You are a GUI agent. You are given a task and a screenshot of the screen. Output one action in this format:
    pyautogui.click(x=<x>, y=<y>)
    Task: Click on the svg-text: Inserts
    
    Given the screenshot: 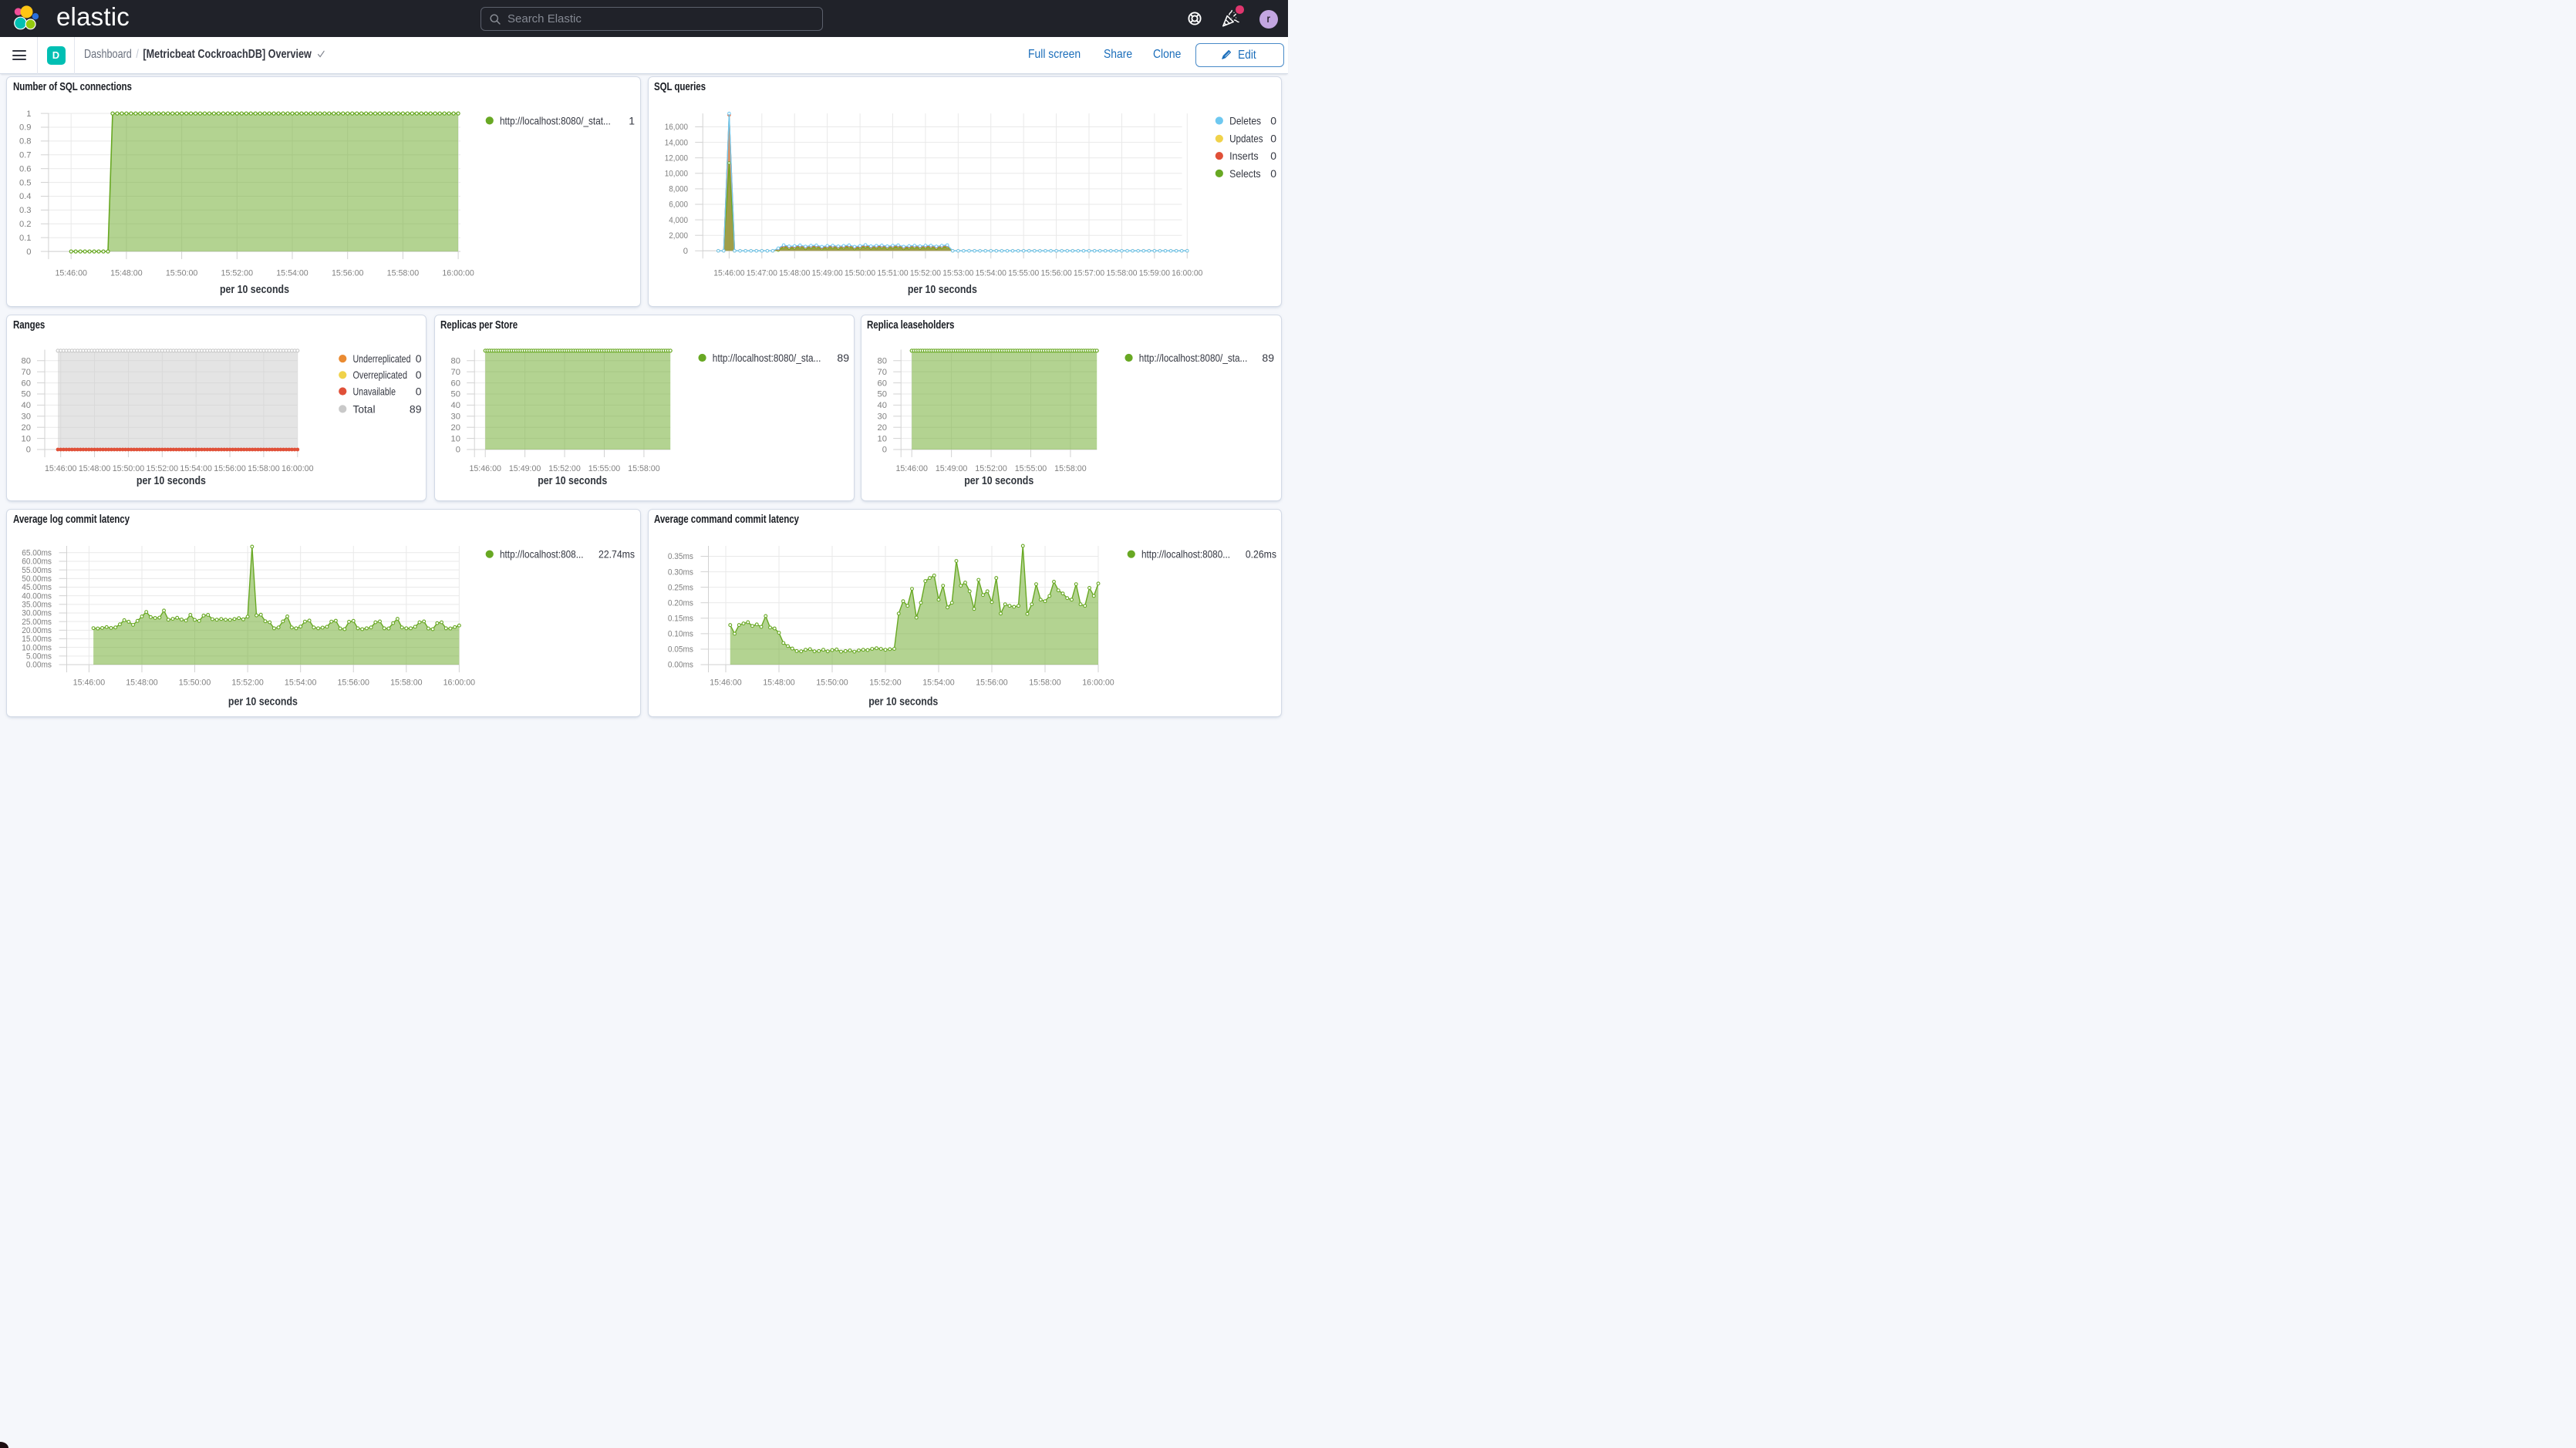 What is the action you would take?
    pyautogui.click(x=1244, y=156)
    